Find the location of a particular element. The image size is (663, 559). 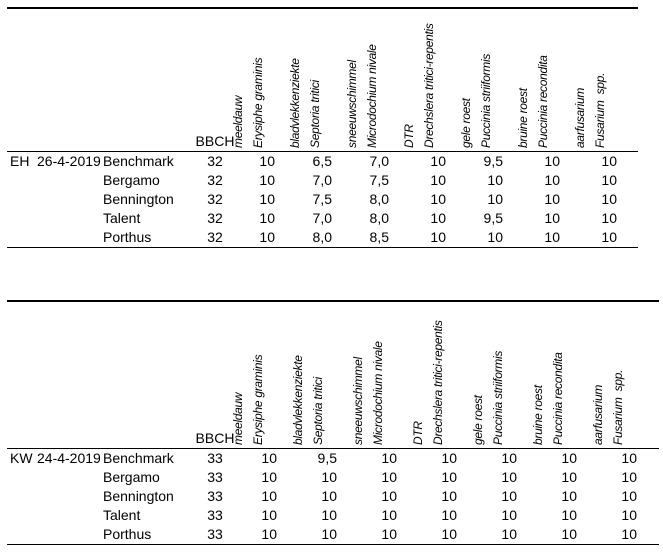

variety-name: Talent is located at coordinates (122, 515).